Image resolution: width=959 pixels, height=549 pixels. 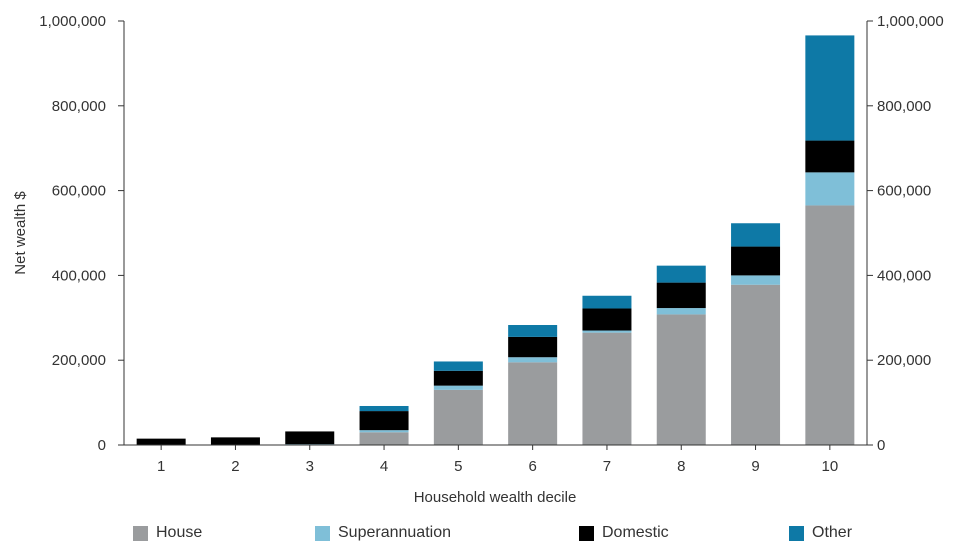 I want to click on right-y-ticks: 0 200,000 400,000 600,000 800,000 1,000,000, so click(x=905, y=233).